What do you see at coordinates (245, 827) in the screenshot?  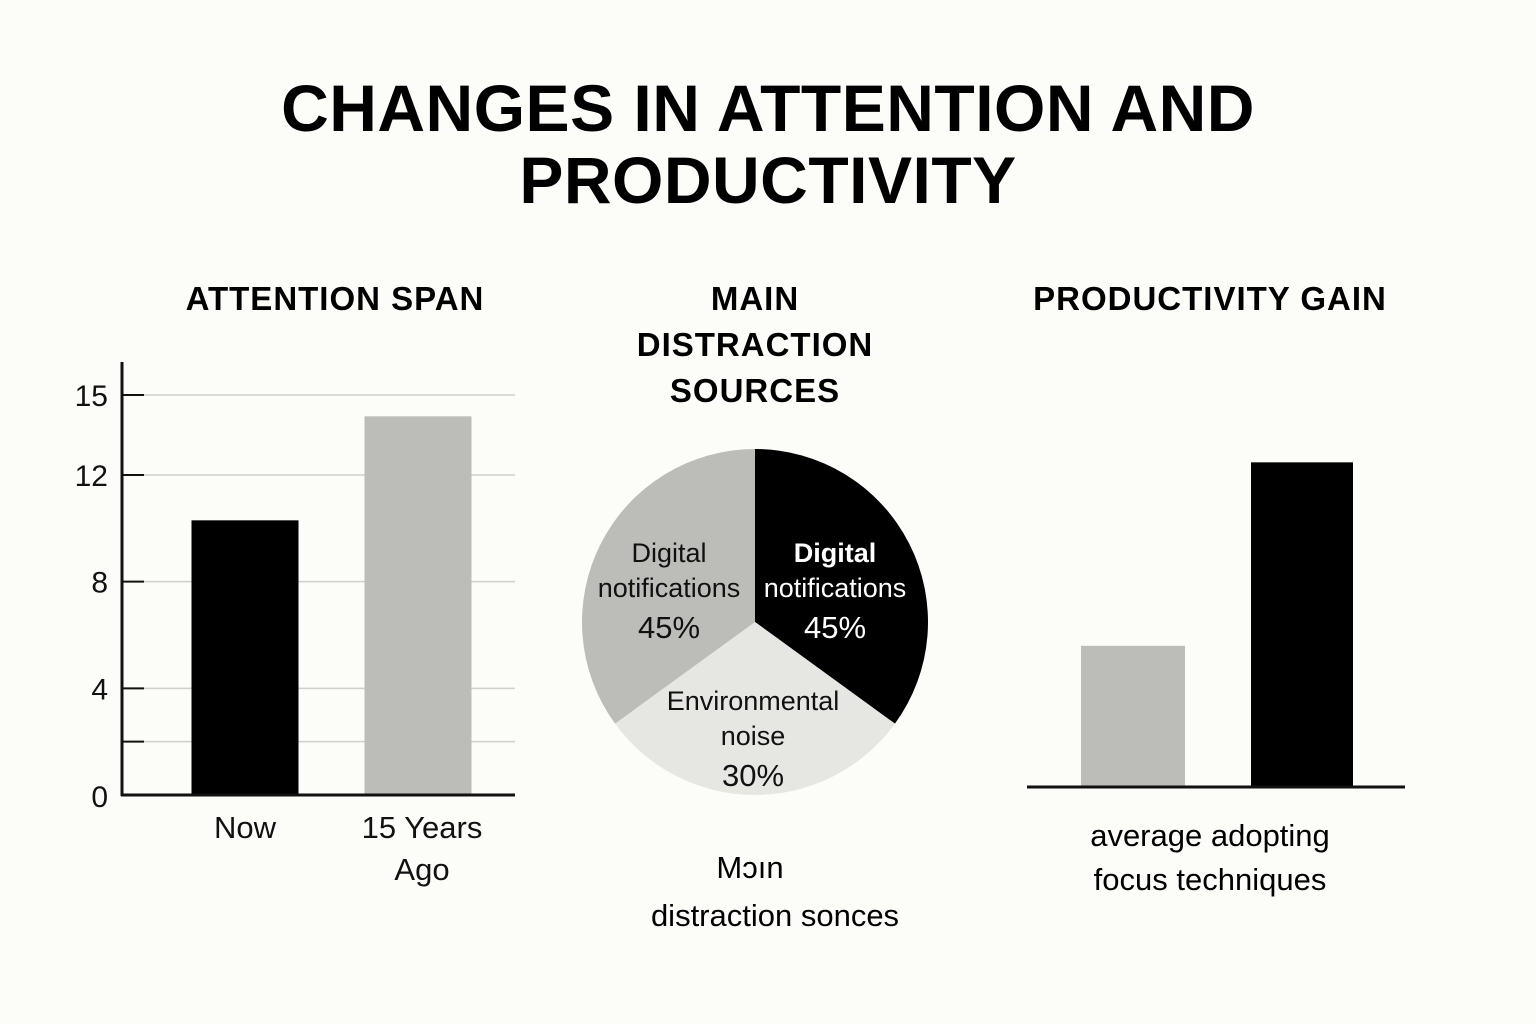 I see `x-category-label: Now` at bounding box center [245, 827].